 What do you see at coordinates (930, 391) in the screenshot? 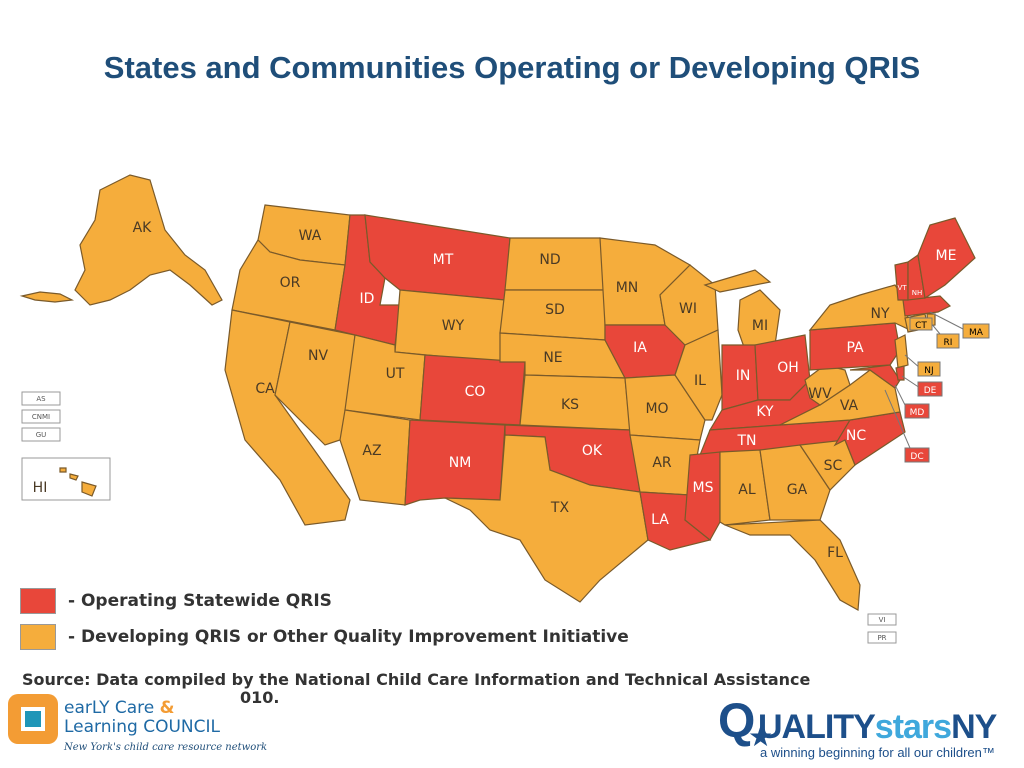
I see `label-de: DE` at bounding box center [930, 391].